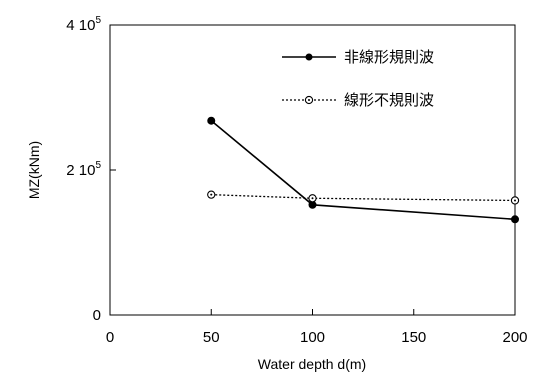 The height and width of the screenshot is (385, 535). What do you see at coordinates (80, 170) in the screenshot?
I see `y-tick-base: 2 10` at bounding box center [80, 170].